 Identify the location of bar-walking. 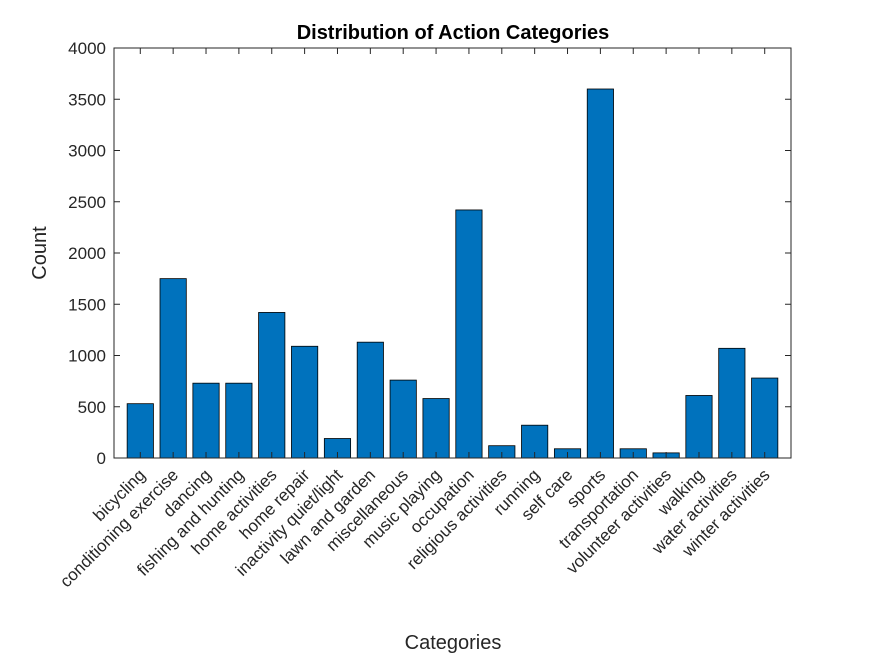
(699, 427).